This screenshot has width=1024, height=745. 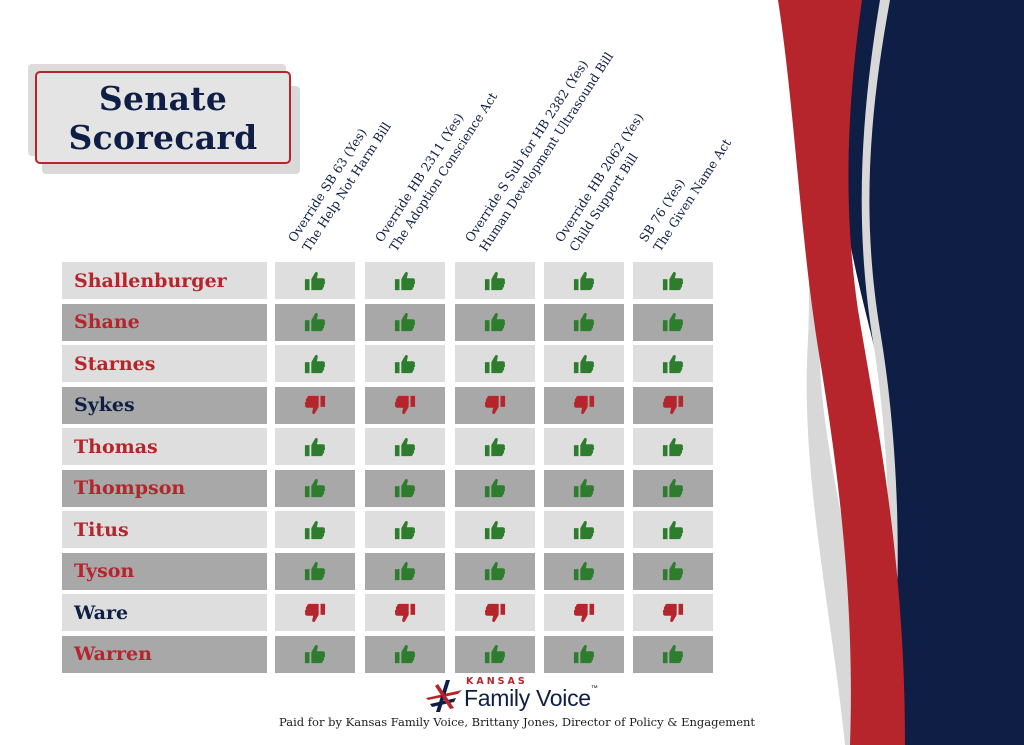 I want to click on senator-name-cell: Titus, so click(x=164, y=529).